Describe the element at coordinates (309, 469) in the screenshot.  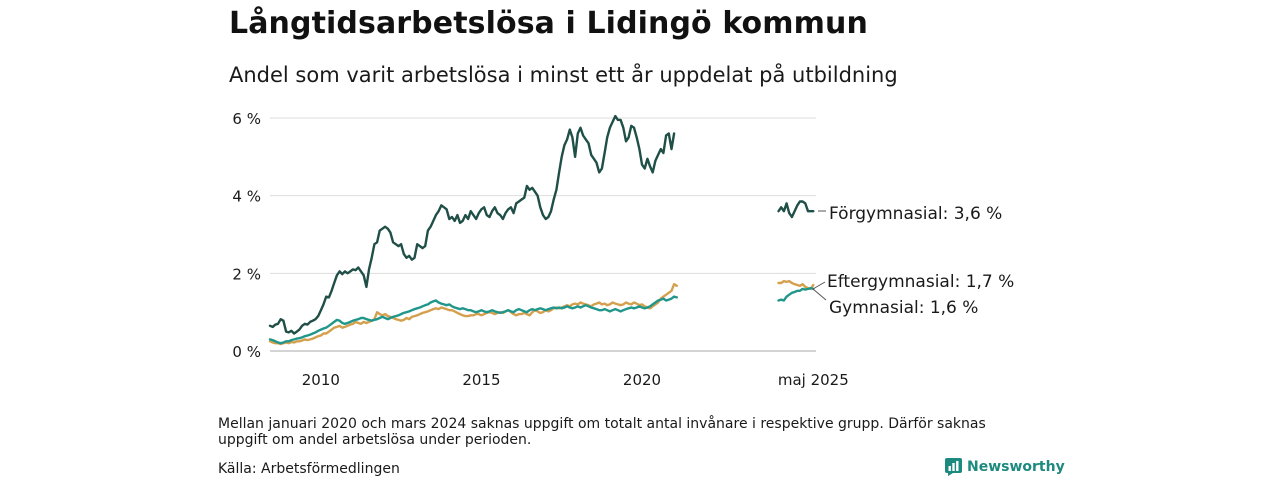
I see `source-text: Källa: Arbetsförmedlingen` at that location.